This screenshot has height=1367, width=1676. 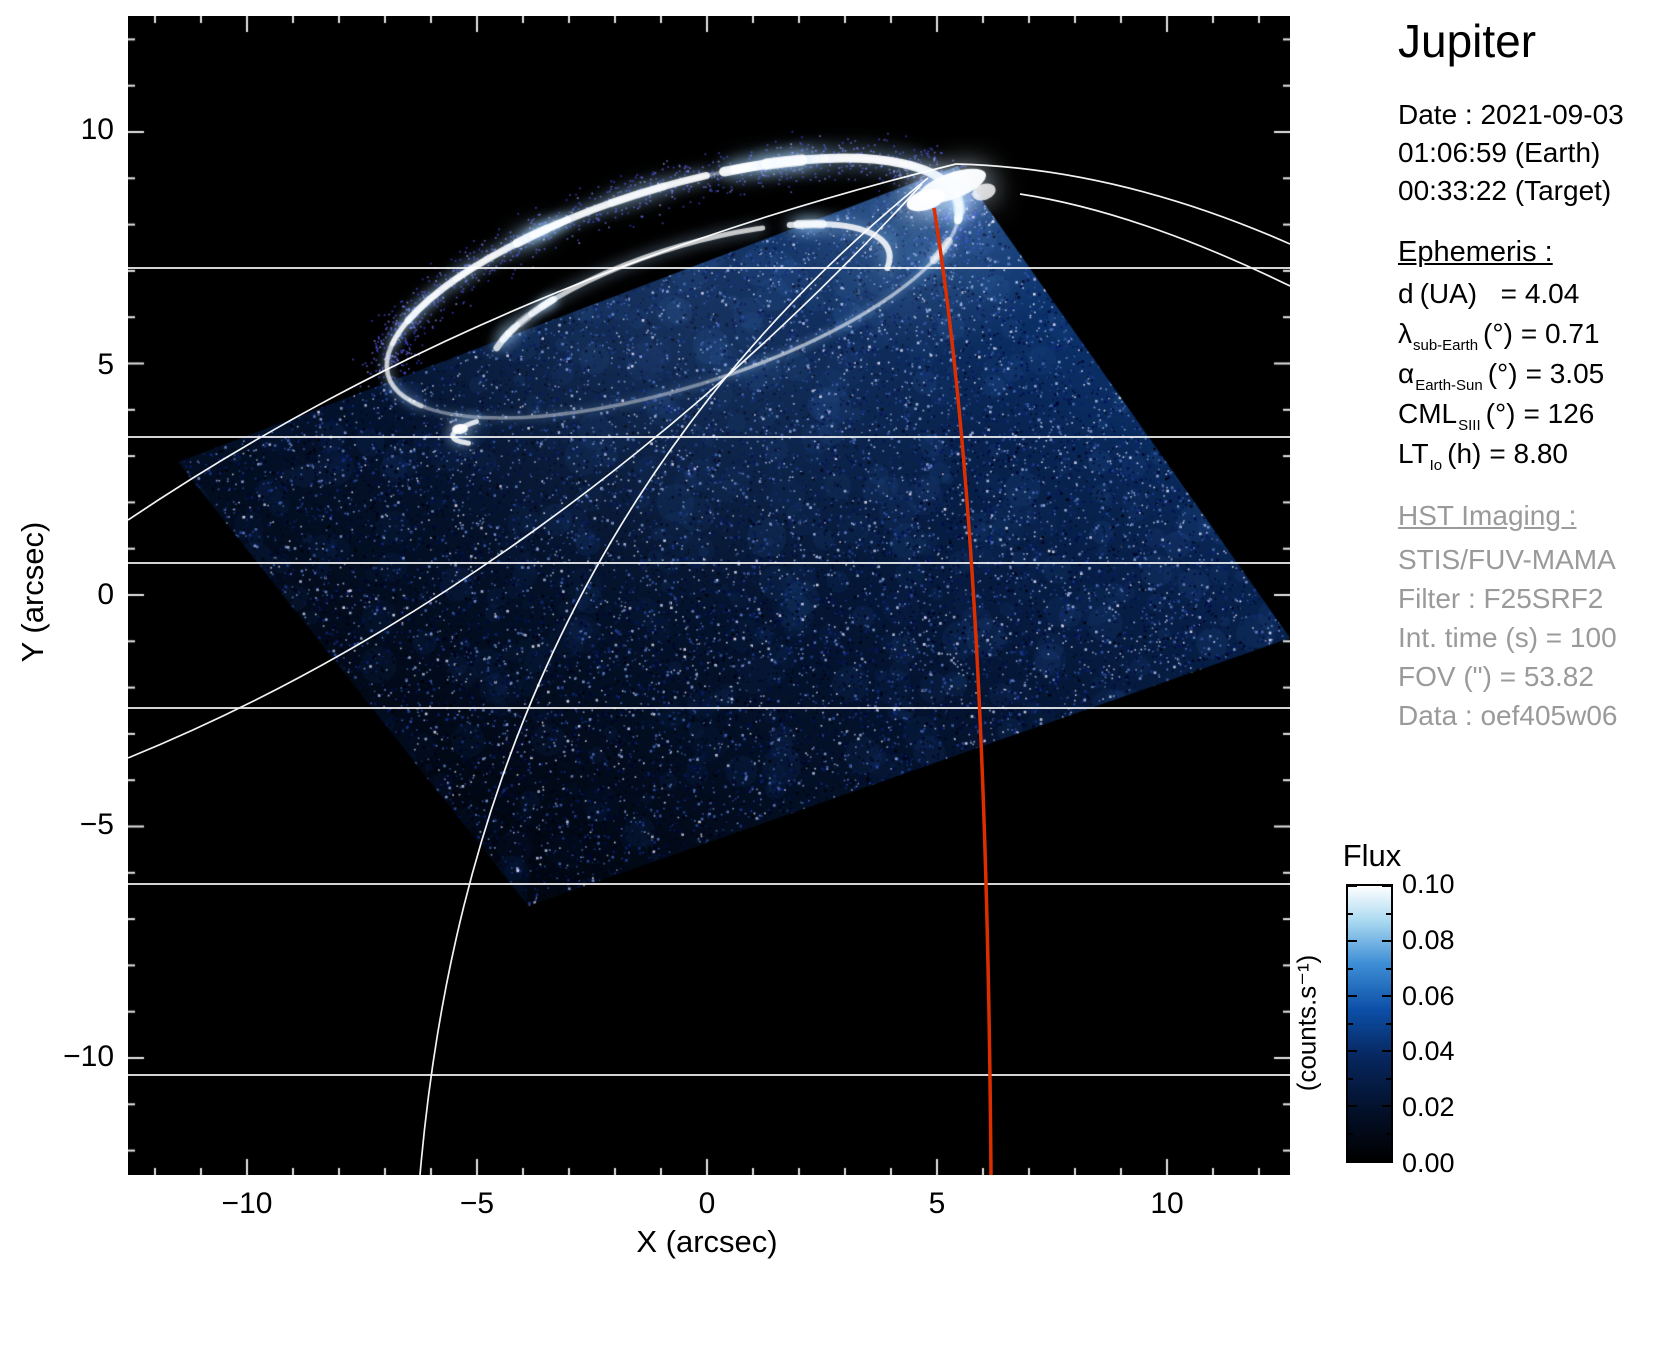 What do you see at coordinates (1167, 1203) in the screenshot?
I see `x-tick-label: 10` at bounding box center [1167, 1203].